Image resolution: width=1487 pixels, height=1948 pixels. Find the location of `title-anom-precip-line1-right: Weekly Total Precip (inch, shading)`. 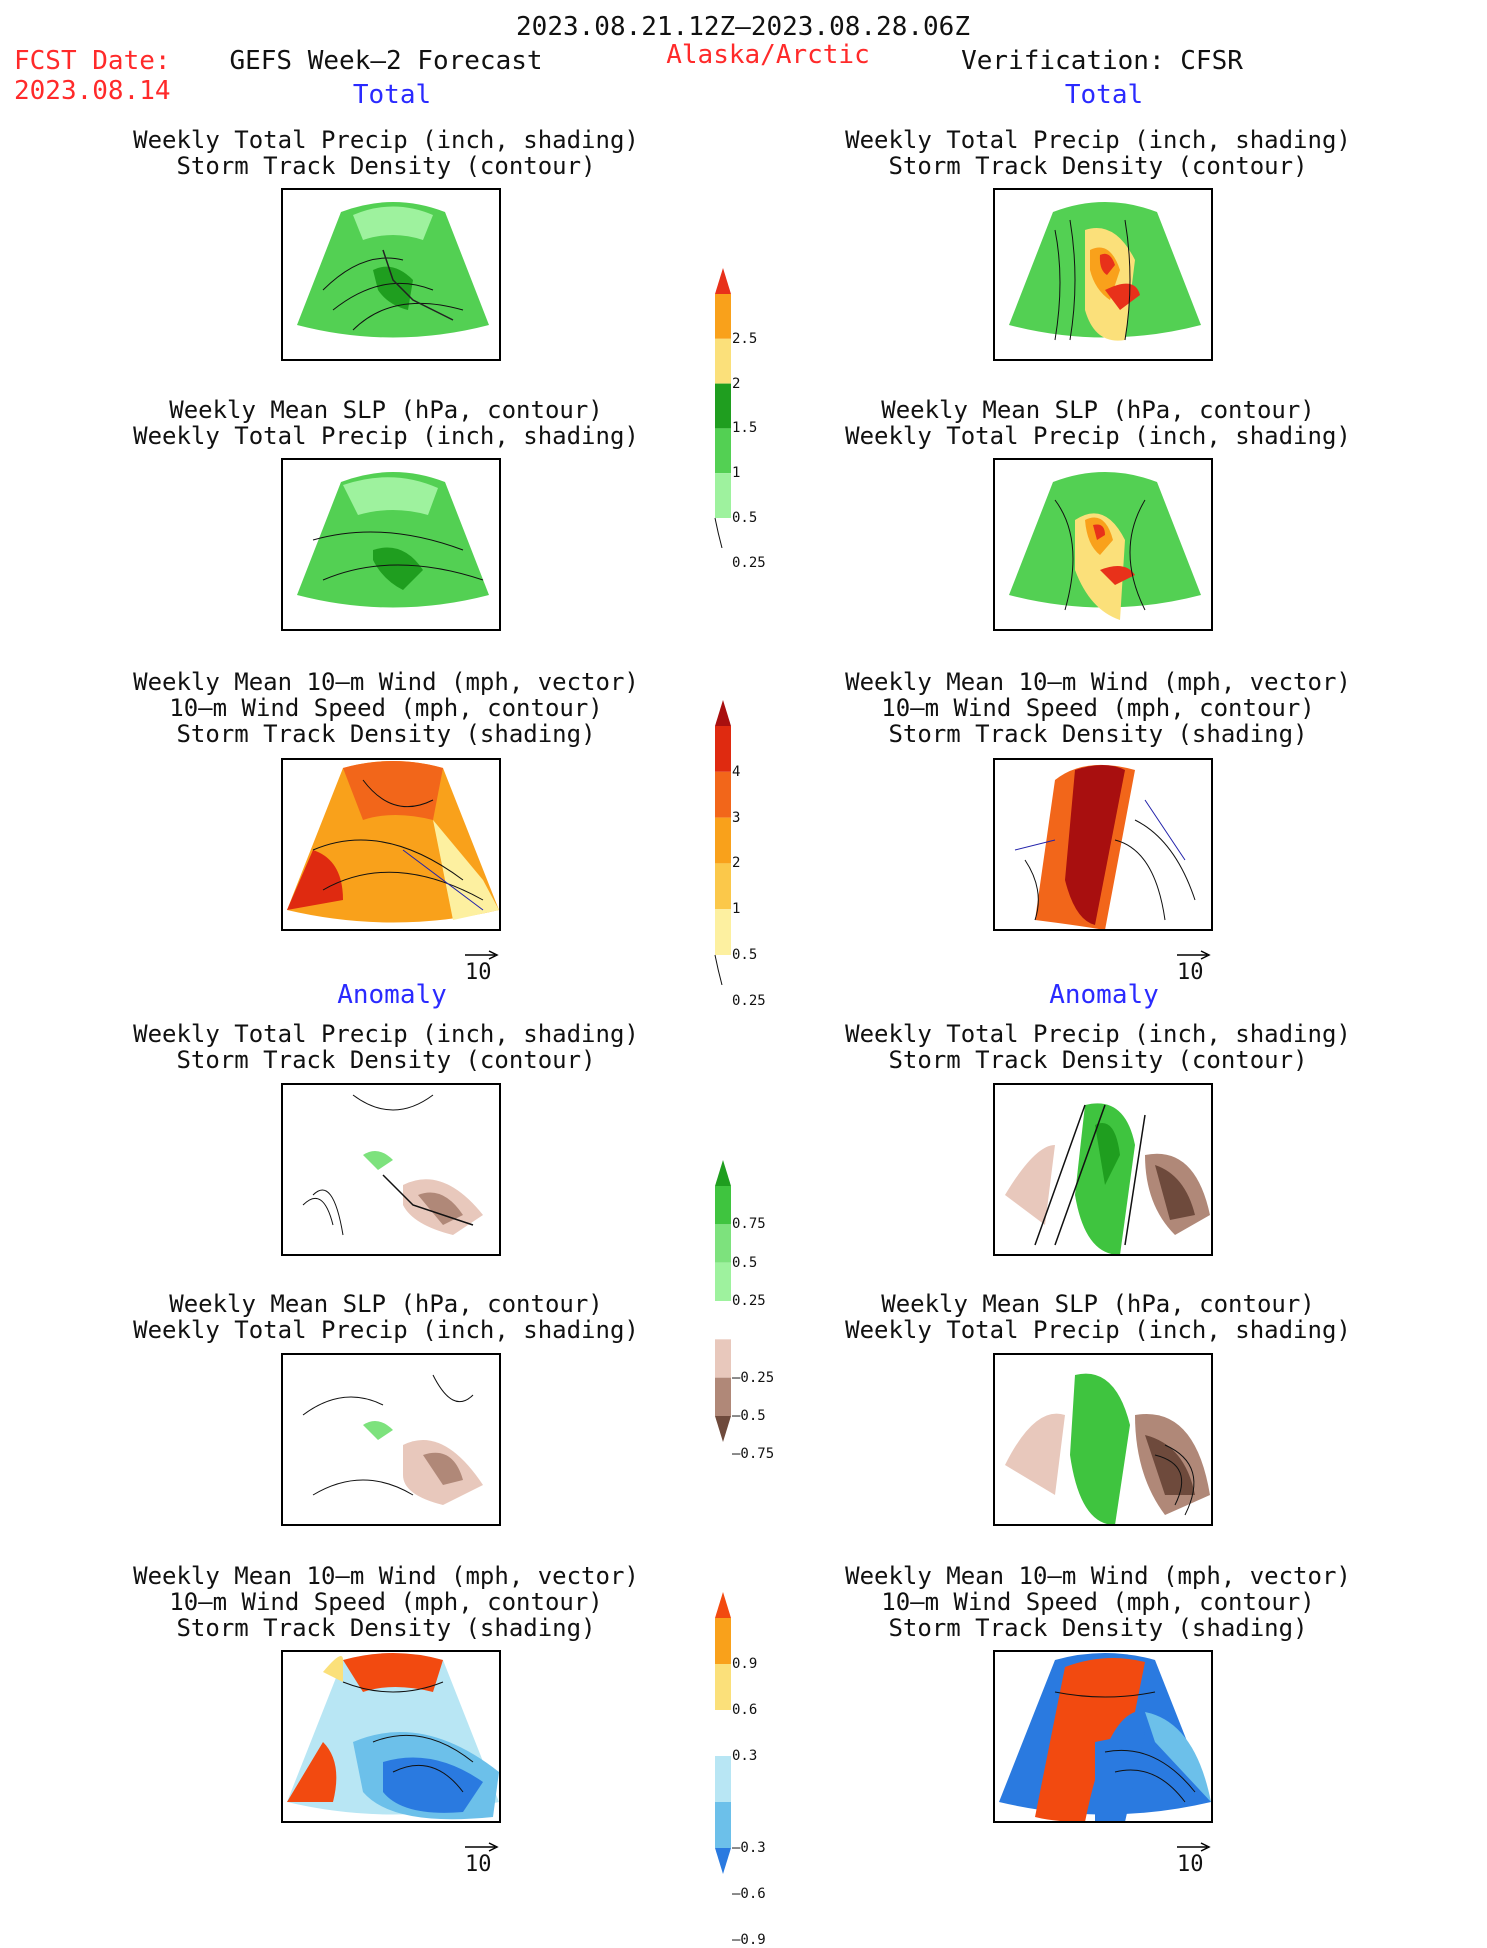

title-anom-precip-line1-right: Weekly Total Precip (inch, shading) is located at coordinates (1098, 1034).